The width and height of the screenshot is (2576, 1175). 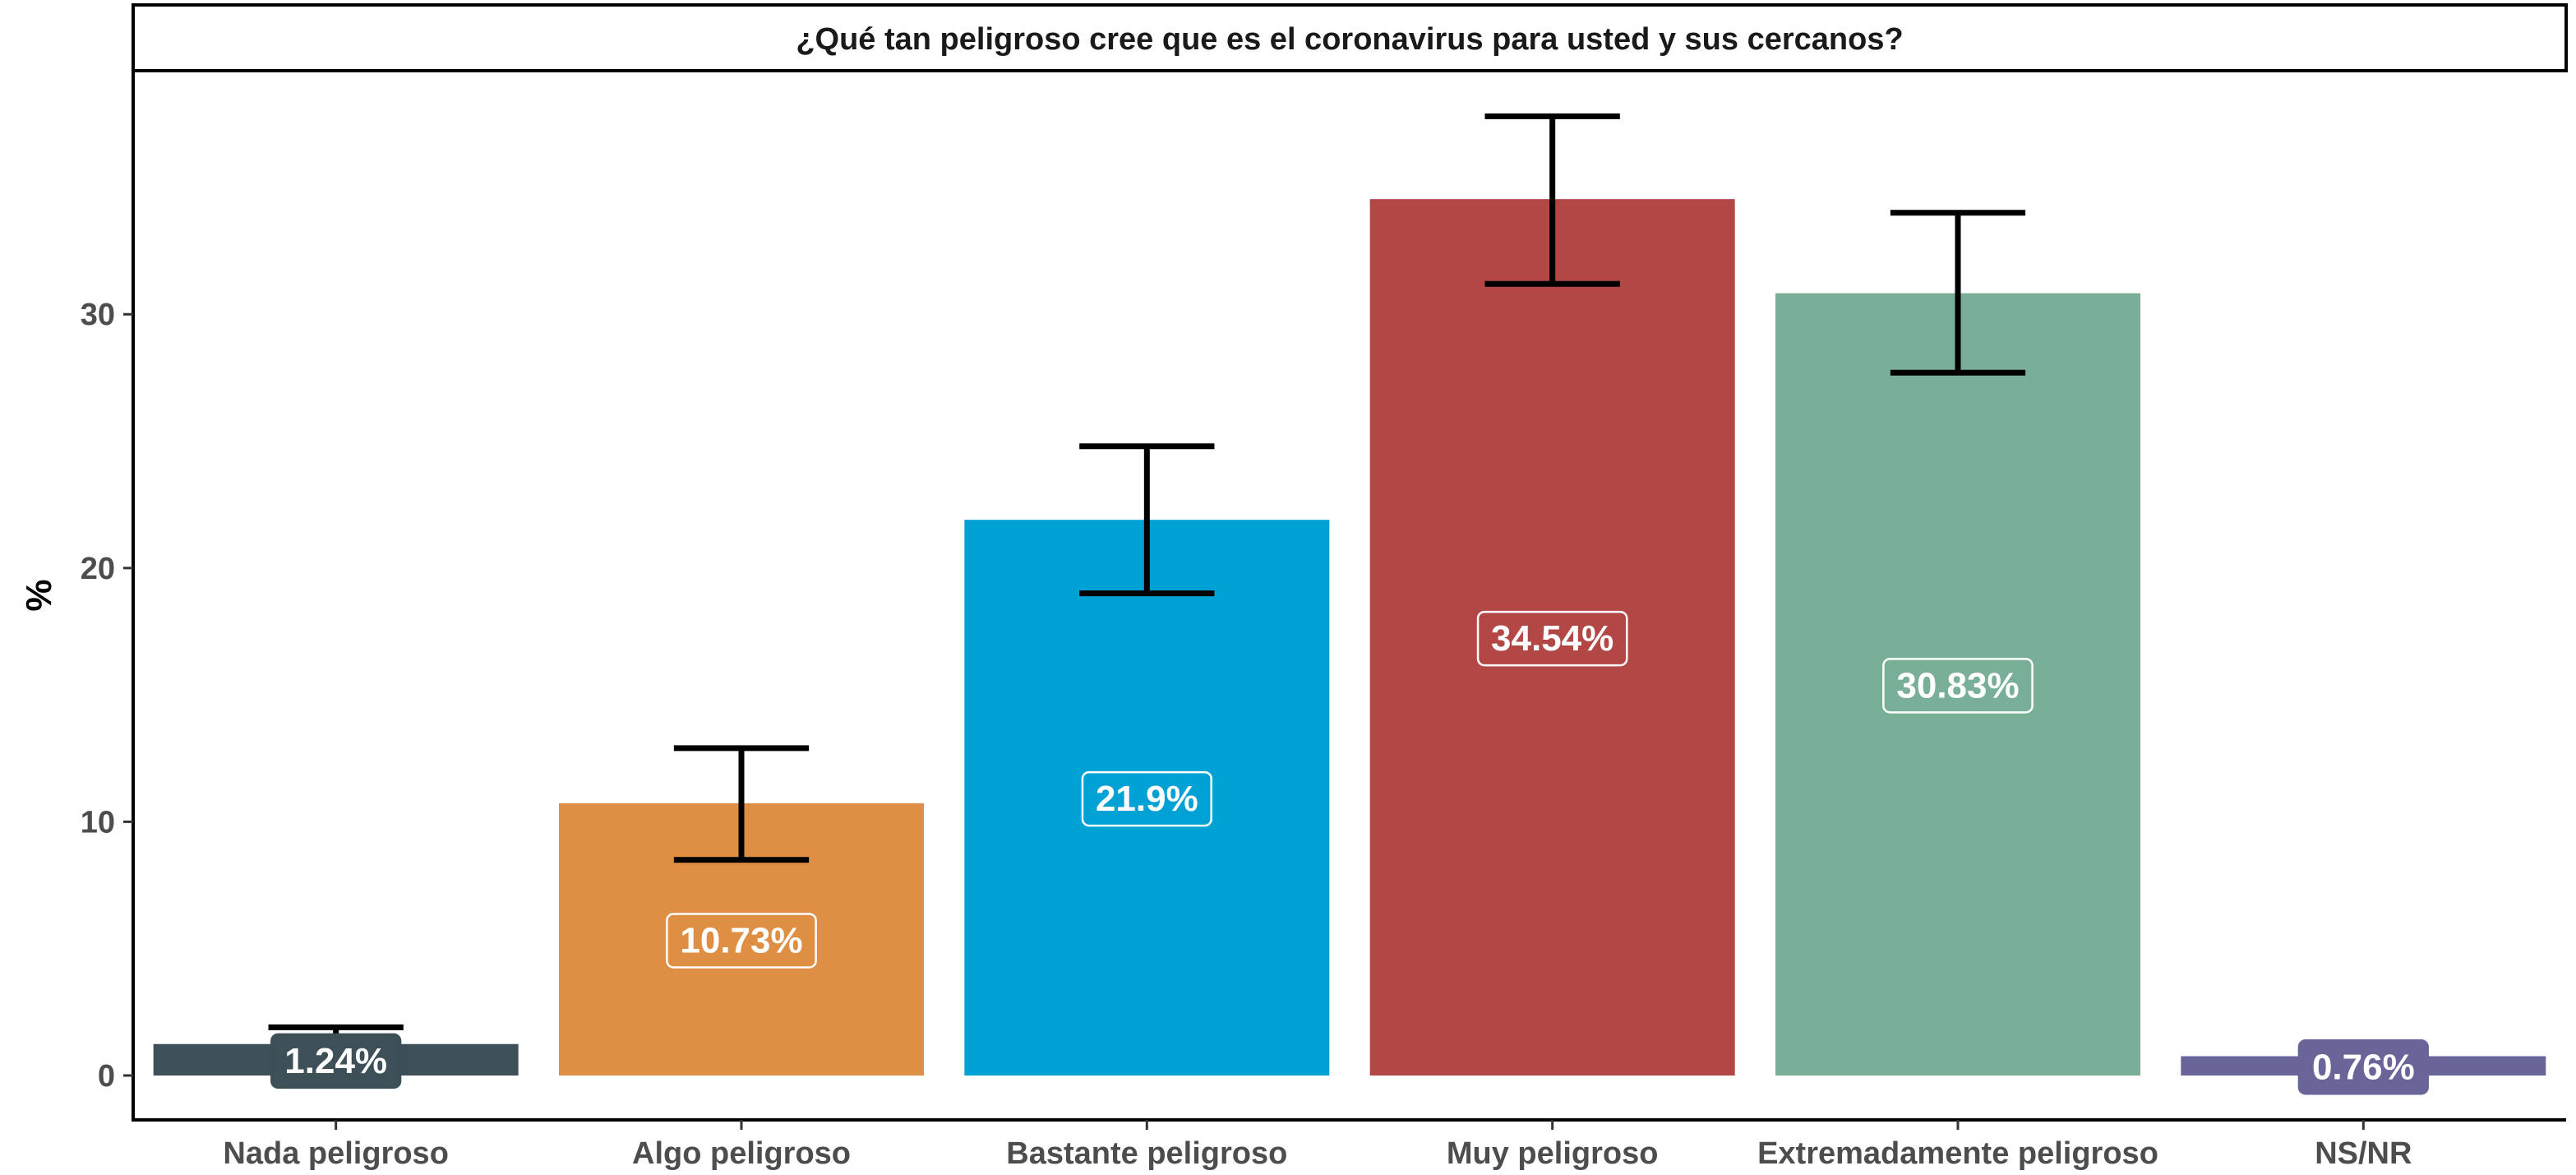 I want to click on facet-strip, so click(x=1350, y=37).